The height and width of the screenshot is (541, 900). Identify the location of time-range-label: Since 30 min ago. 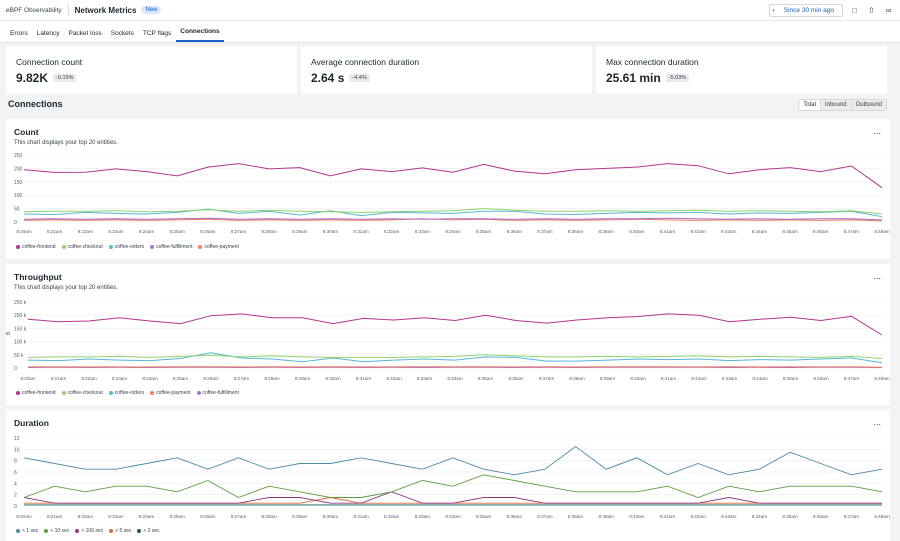
(808, 10).